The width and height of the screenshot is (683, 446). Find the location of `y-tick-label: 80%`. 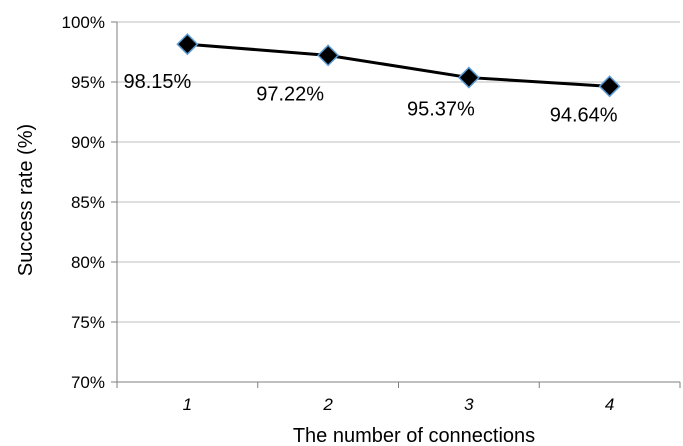

y-tick-label: 80% is located at coordinates (88, 262).